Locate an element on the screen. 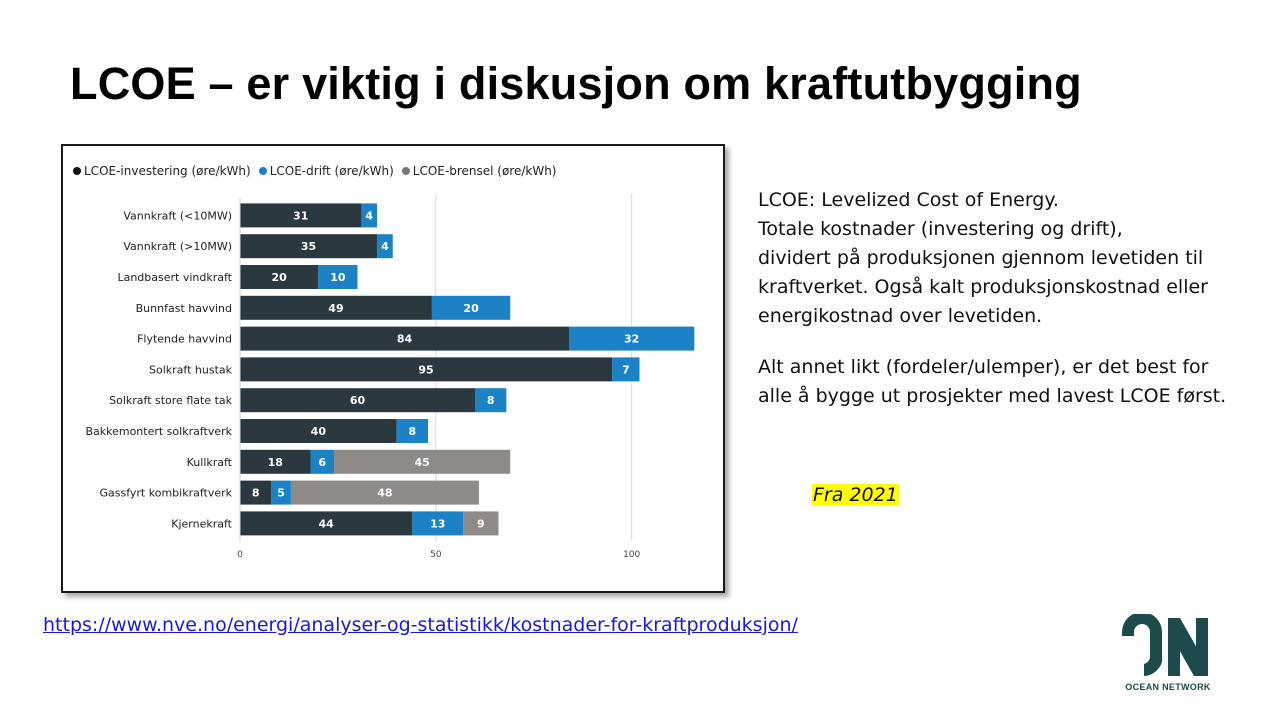 Image resolution: width=1271 pixels, height=710 pixels. data-label: 49 is located at coordinates (335, 308).